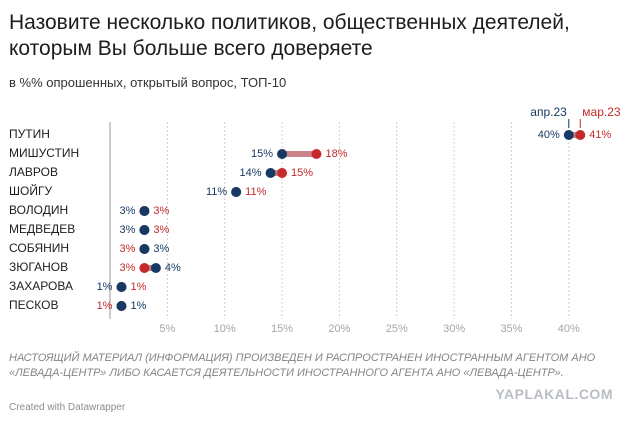 The width and height of the screenshot is (640, 425). What do you see at coordinates (33, 172) in the screenshot?
I see `category-label: ЛАВРОВ` at bounding box center [33, 172].